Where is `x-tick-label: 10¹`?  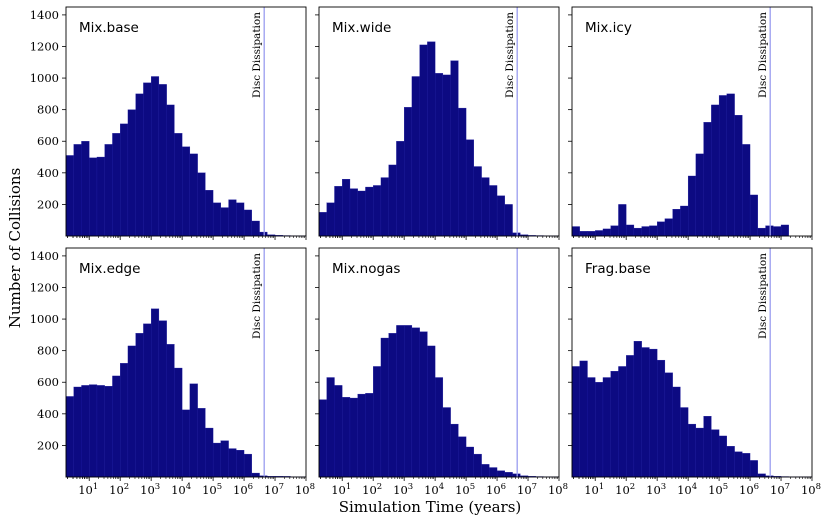 x-tick-label: 10¹ is located at coordinates (88, 489).